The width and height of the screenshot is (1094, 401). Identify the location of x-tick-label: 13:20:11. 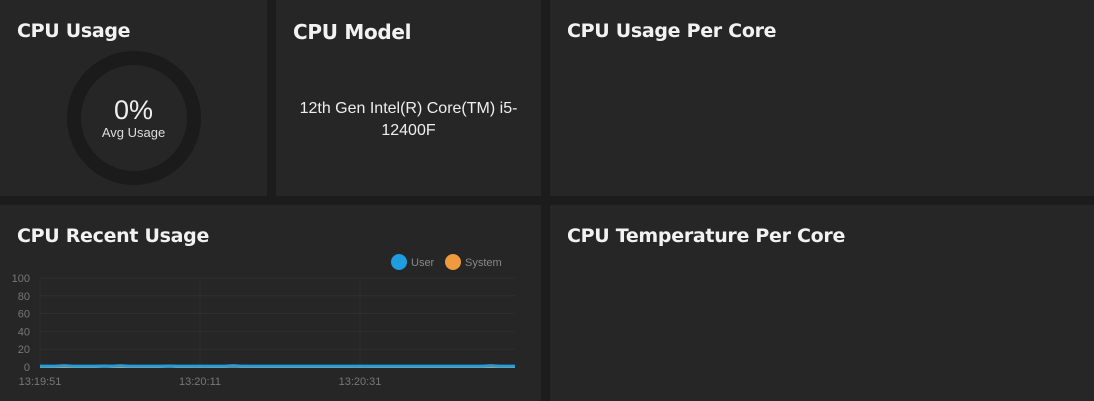
(200, 382).